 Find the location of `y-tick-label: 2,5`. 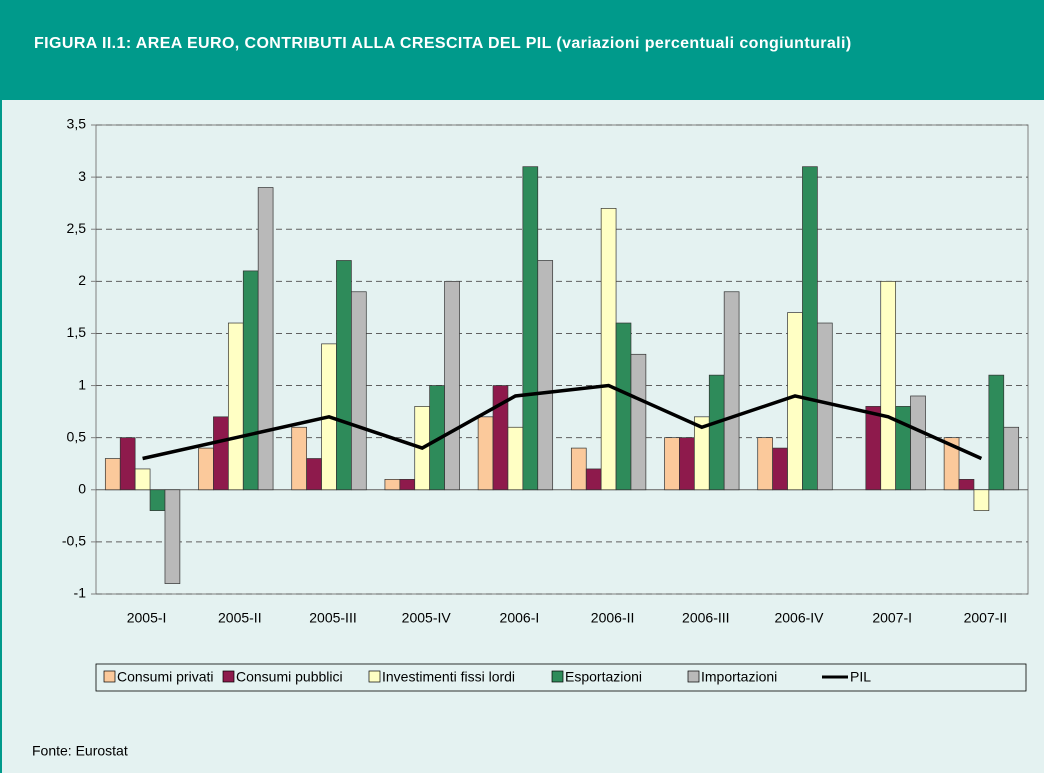

y-tick-label: 2,5 is located at coordinates (77, 228).